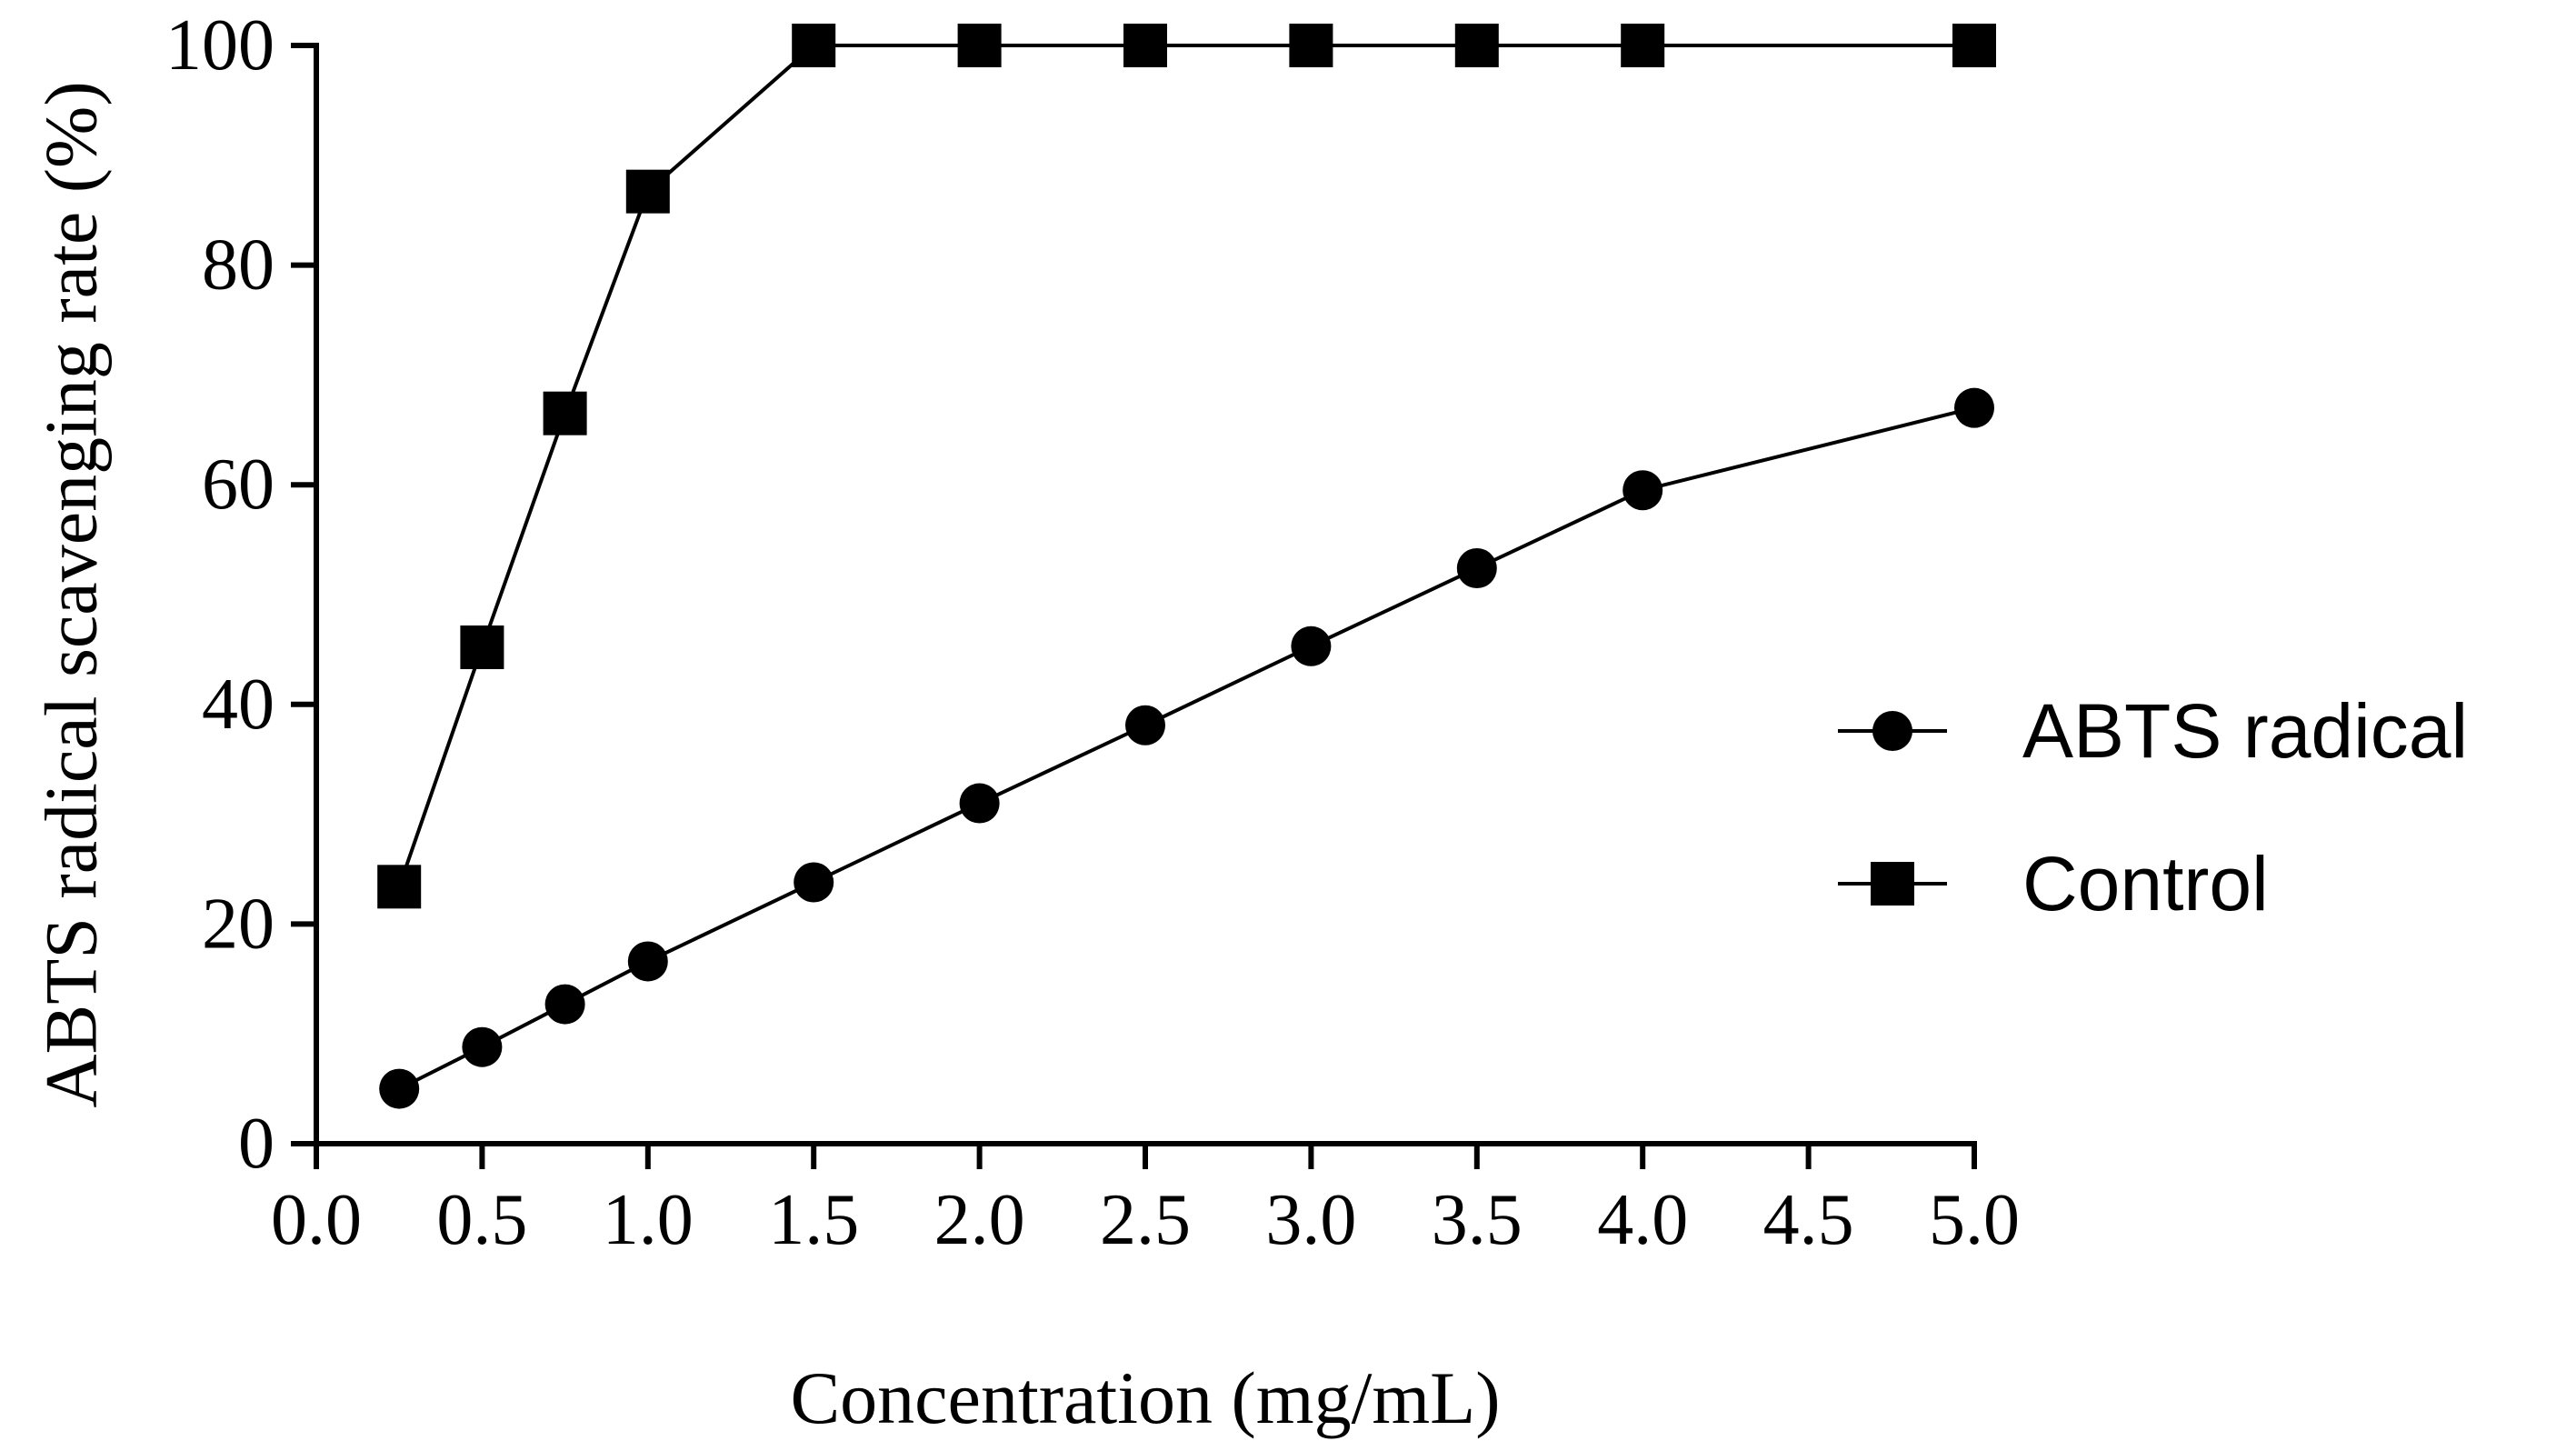 The image size is (2576, 1451). Describe the element at coordinates (1145, 1220) in the screenshot. I see `x-tick-label: 2.5` at that location.